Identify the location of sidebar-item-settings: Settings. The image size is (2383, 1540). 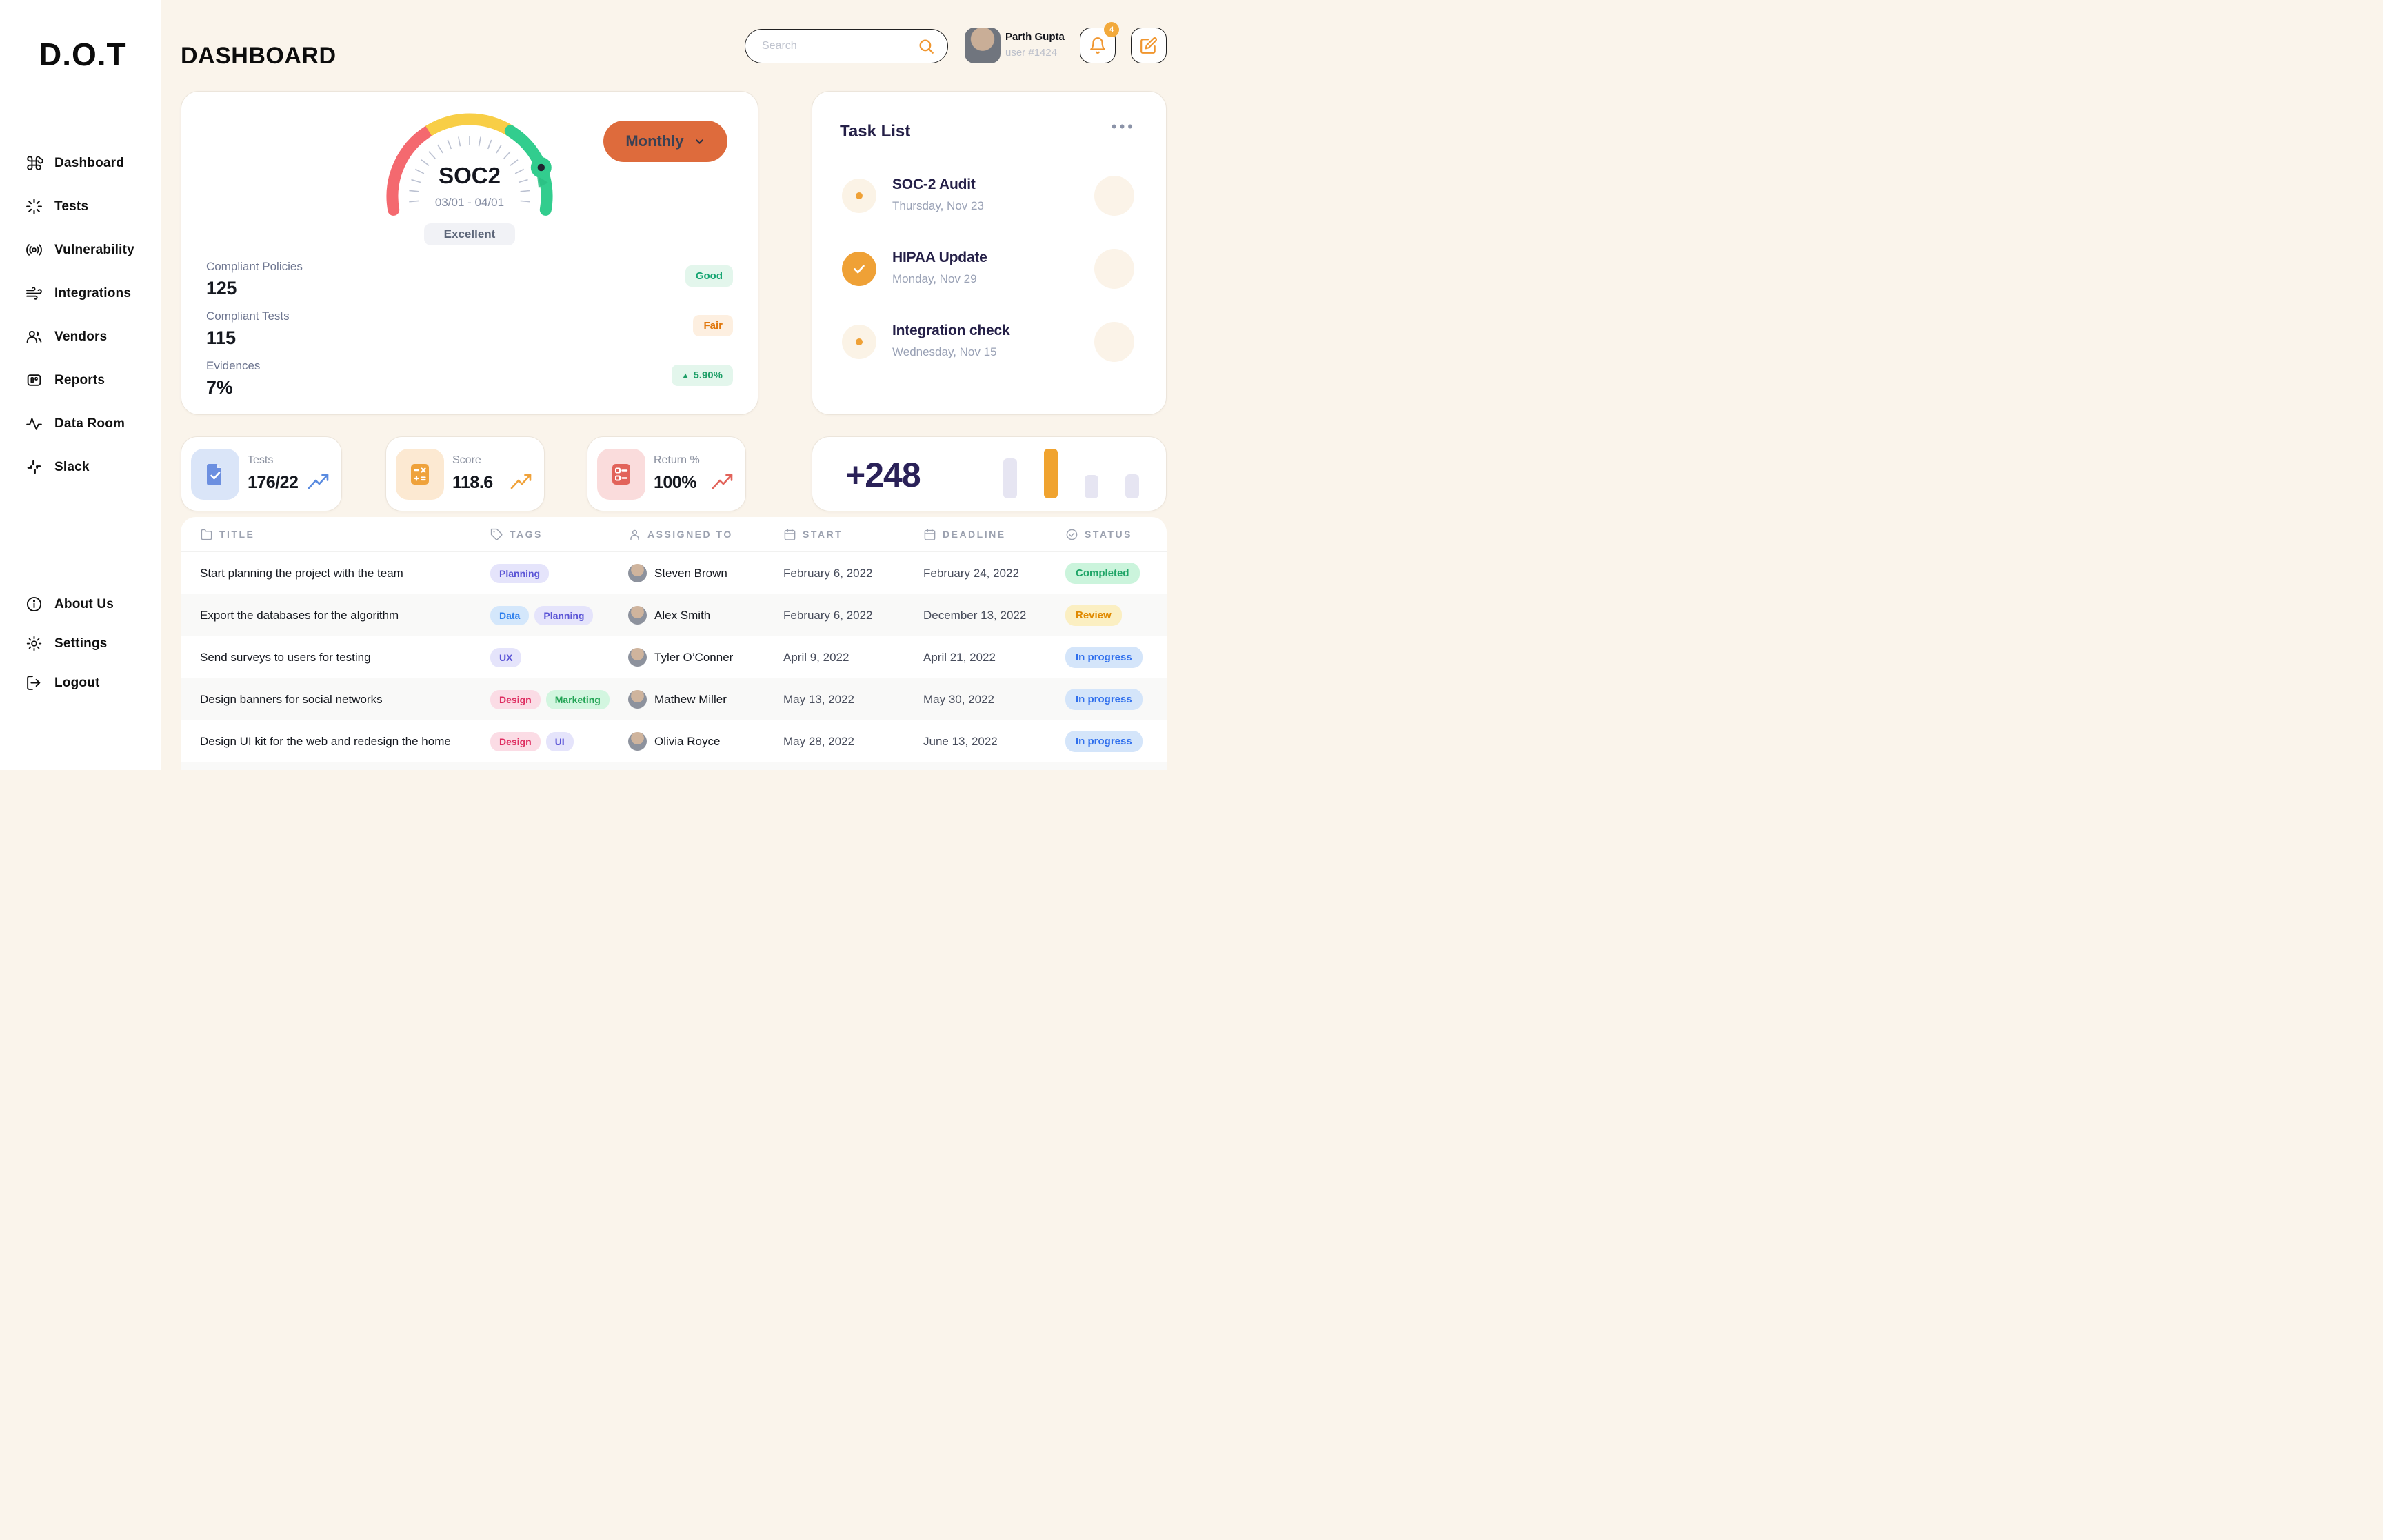
(69, 644).